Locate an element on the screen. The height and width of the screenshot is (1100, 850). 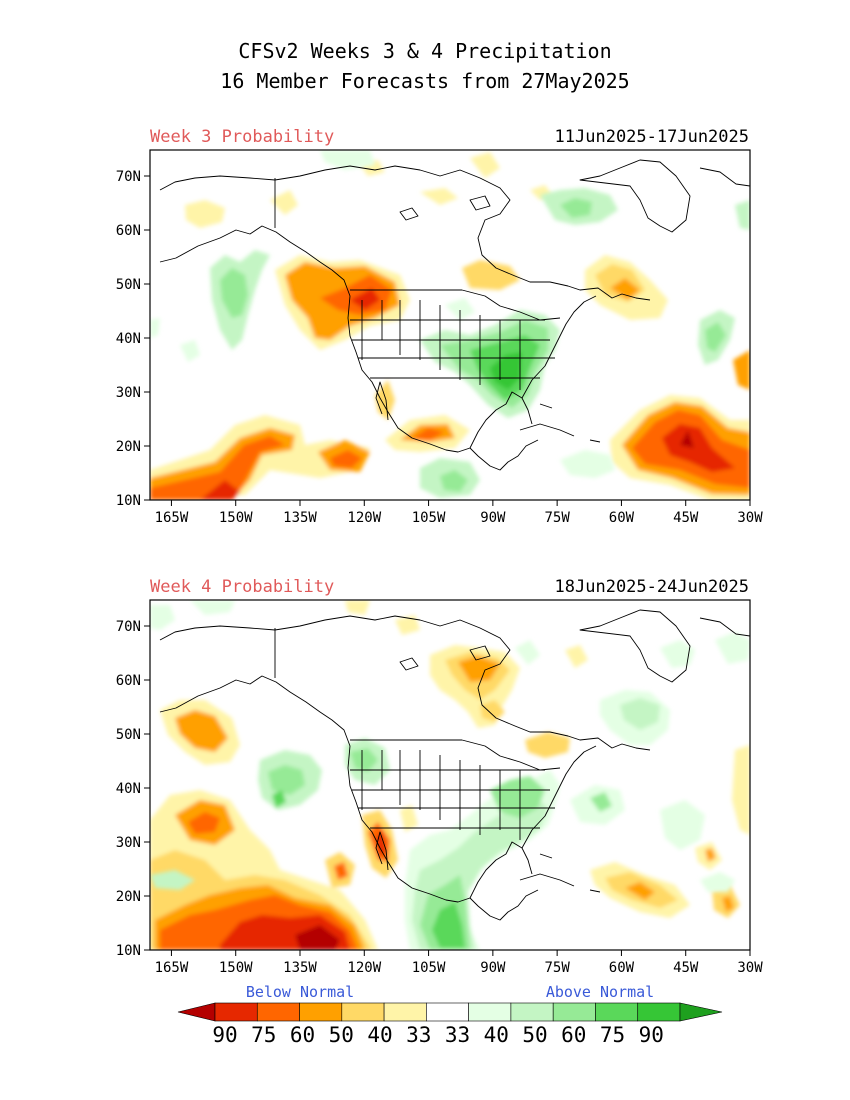
week3-dates: 11Jun2025-17Jun2025 is located at coordinates (652, 137).